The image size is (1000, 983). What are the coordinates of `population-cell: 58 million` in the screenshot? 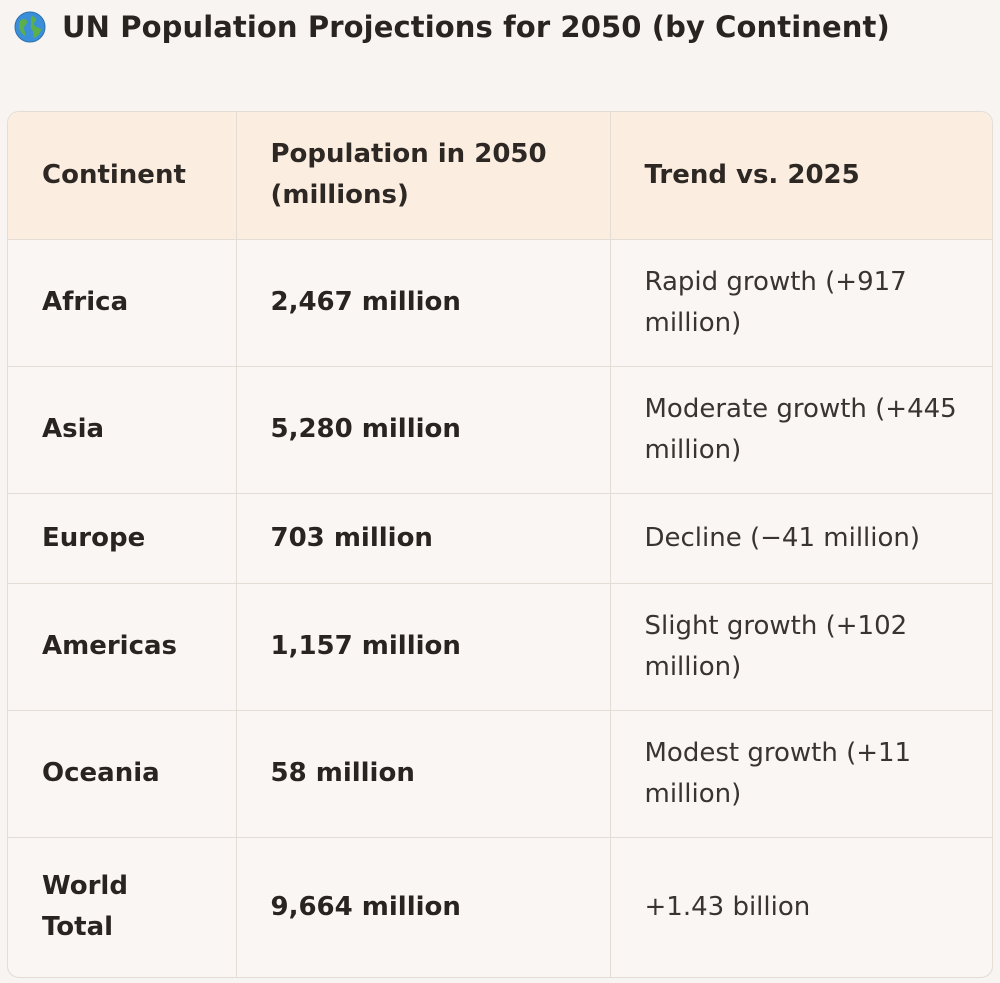 It's located at (423, 774).